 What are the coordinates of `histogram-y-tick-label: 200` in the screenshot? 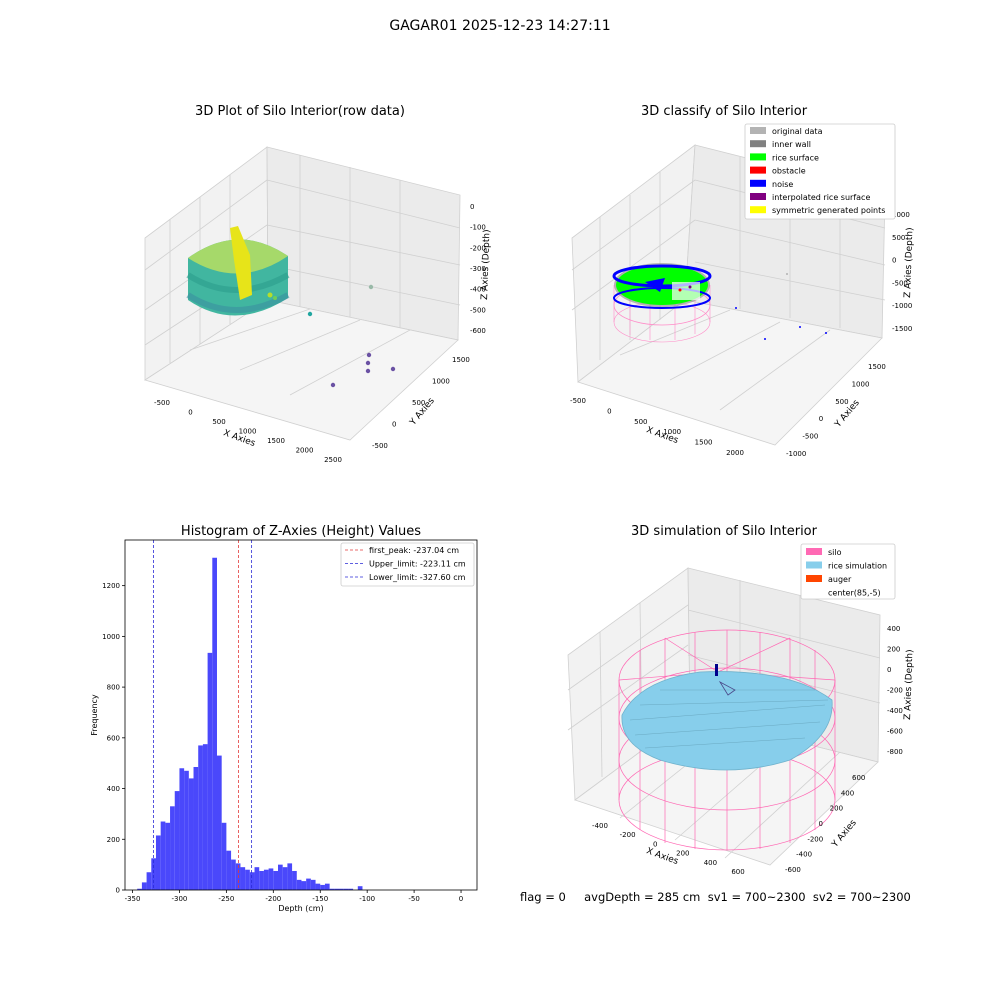 It's located at (113, 840).